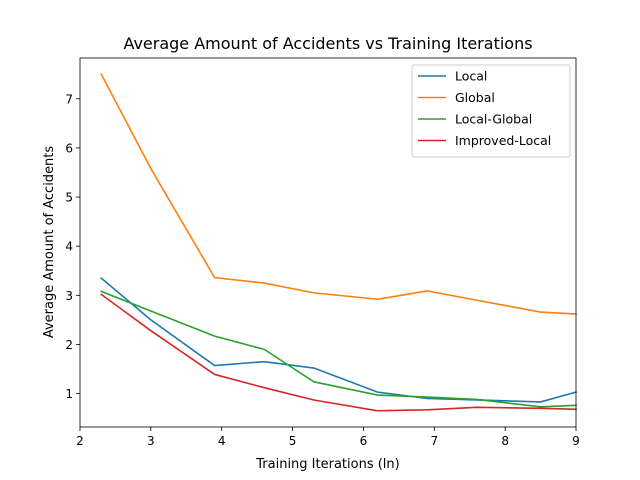  What do you see at coordinates (69, 345) in the screenshot?
I see `y-tick-label: 2` at bounding box center [69, 345].